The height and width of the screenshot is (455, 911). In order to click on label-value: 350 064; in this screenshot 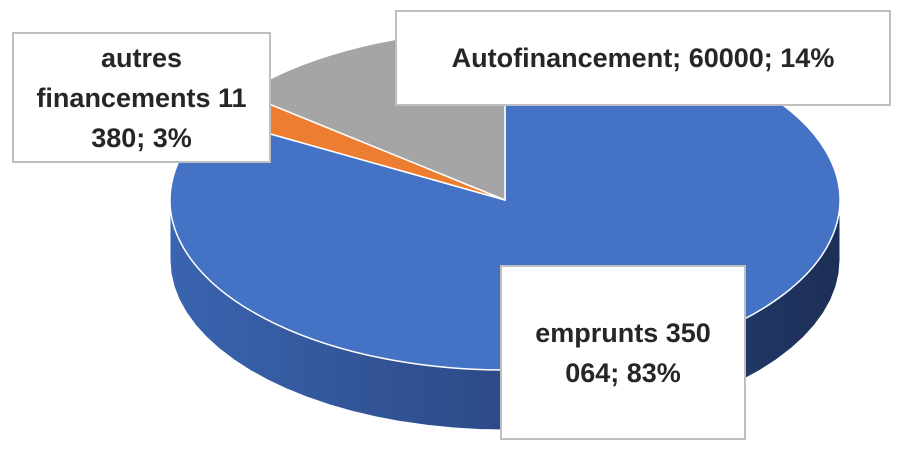, I will do `click(638, 352)`.